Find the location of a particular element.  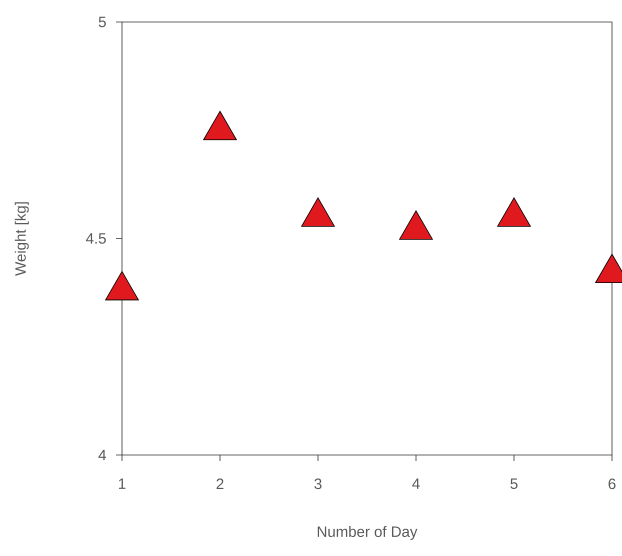

x-axis-title: Number of Day is located at coordinates (368, 533).